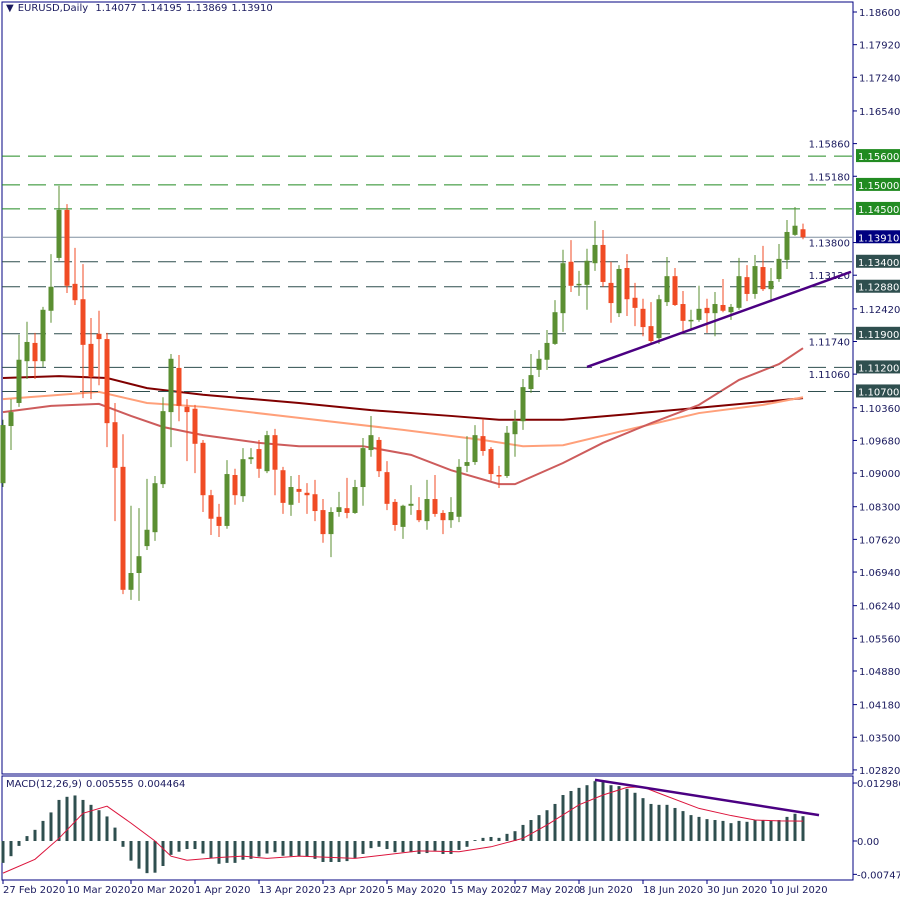 The width and height of the screenshot is (900, 900). What do you see at coordinates (719, 319) in the screenshot?
I see `support-trendline` at bounding box center [719, 319].